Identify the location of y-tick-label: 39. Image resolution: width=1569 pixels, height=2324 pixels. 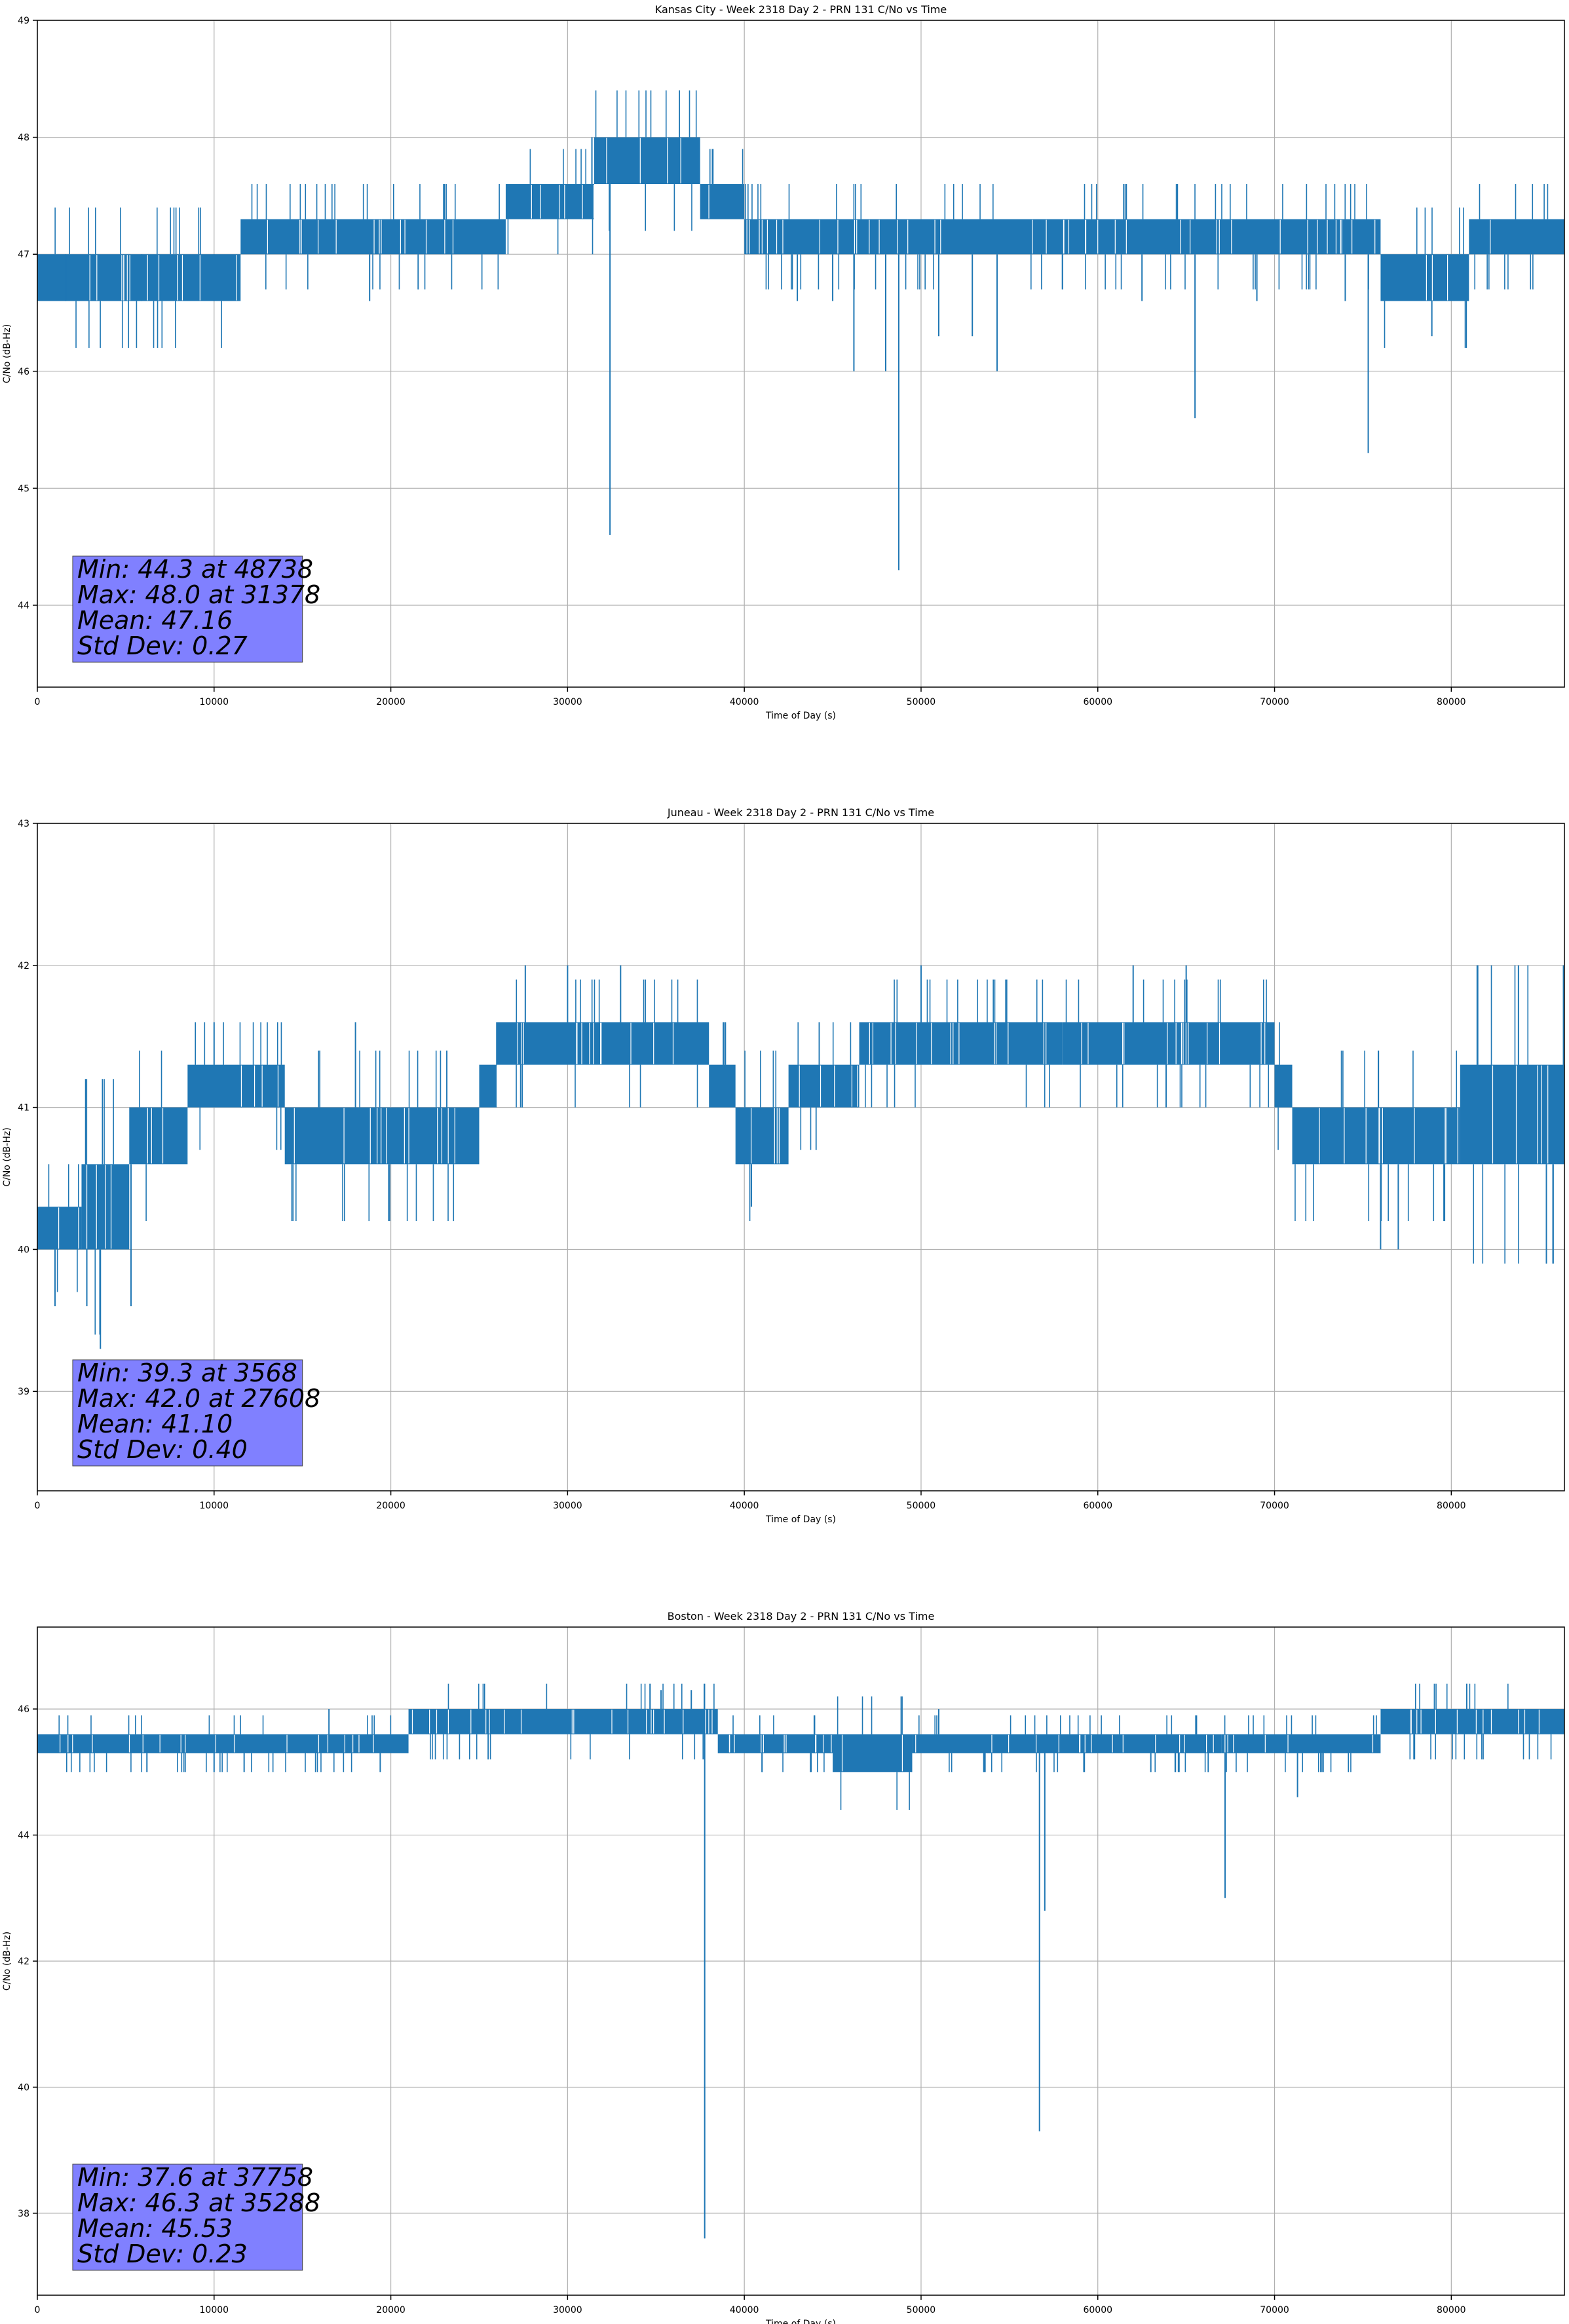
(23, 1392).